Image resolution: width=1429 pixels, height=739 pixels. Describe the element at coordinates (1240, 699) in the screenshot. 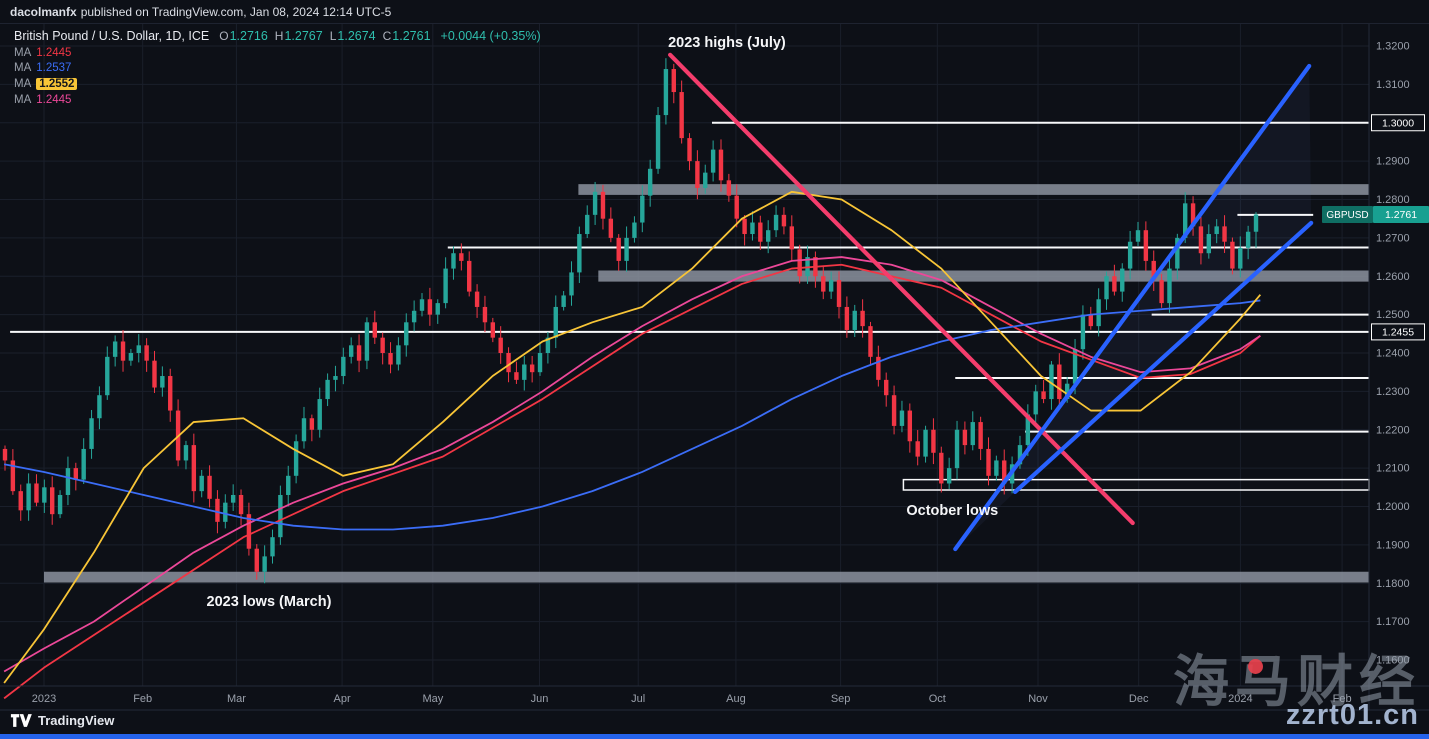

I see `time-tick-label: 2024` at that location.